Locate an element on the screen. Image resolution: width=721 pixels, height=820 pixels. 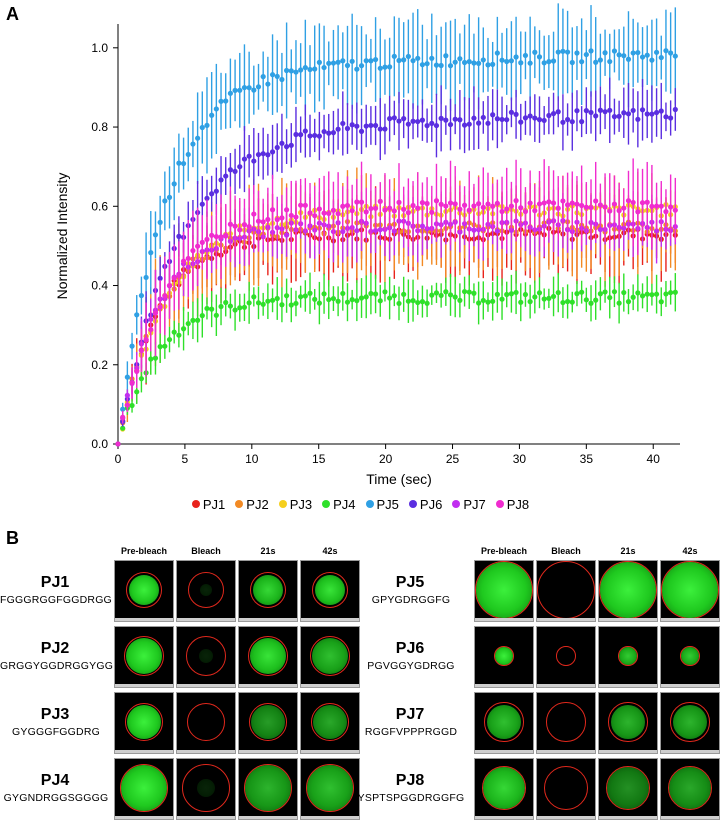
x-tick-label: 0 is located at coordinates (118, 459).